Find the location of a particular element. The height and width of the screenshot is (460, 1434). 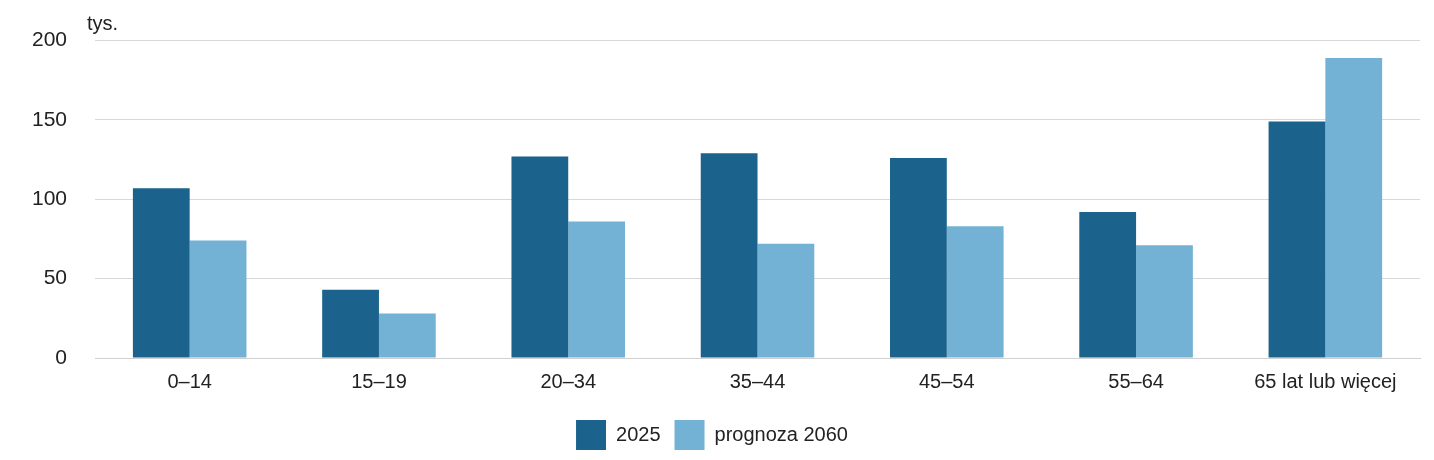

y-tick-label: 200 is located at coordinates (49, 39).